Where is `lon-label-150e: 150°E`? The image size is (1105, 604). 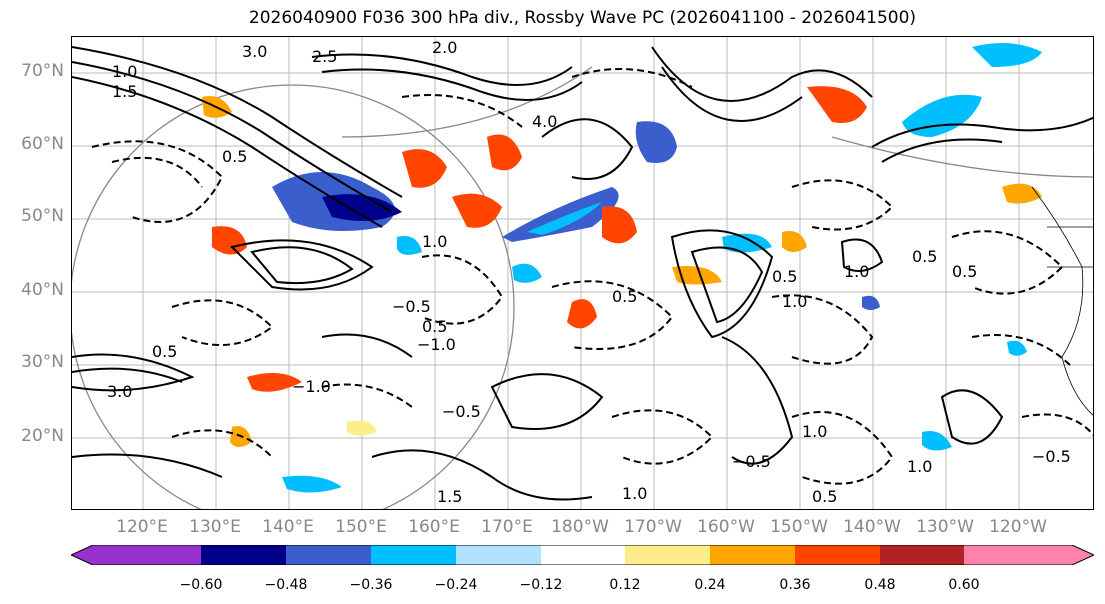 lon-label-150e: 150°E is located at coordinates (361, 527).